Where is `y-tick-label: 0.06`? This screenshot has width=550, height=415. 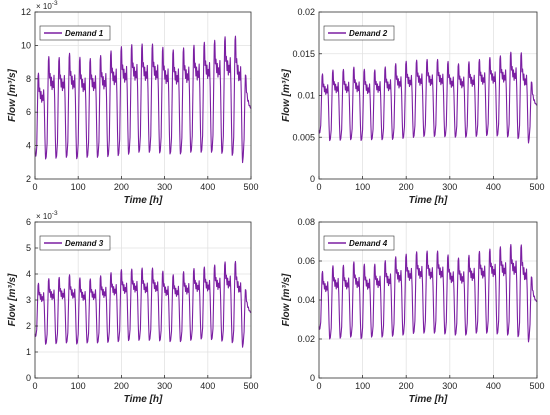
y-tick-label: 0.06 is located at coordinates (306, 261).